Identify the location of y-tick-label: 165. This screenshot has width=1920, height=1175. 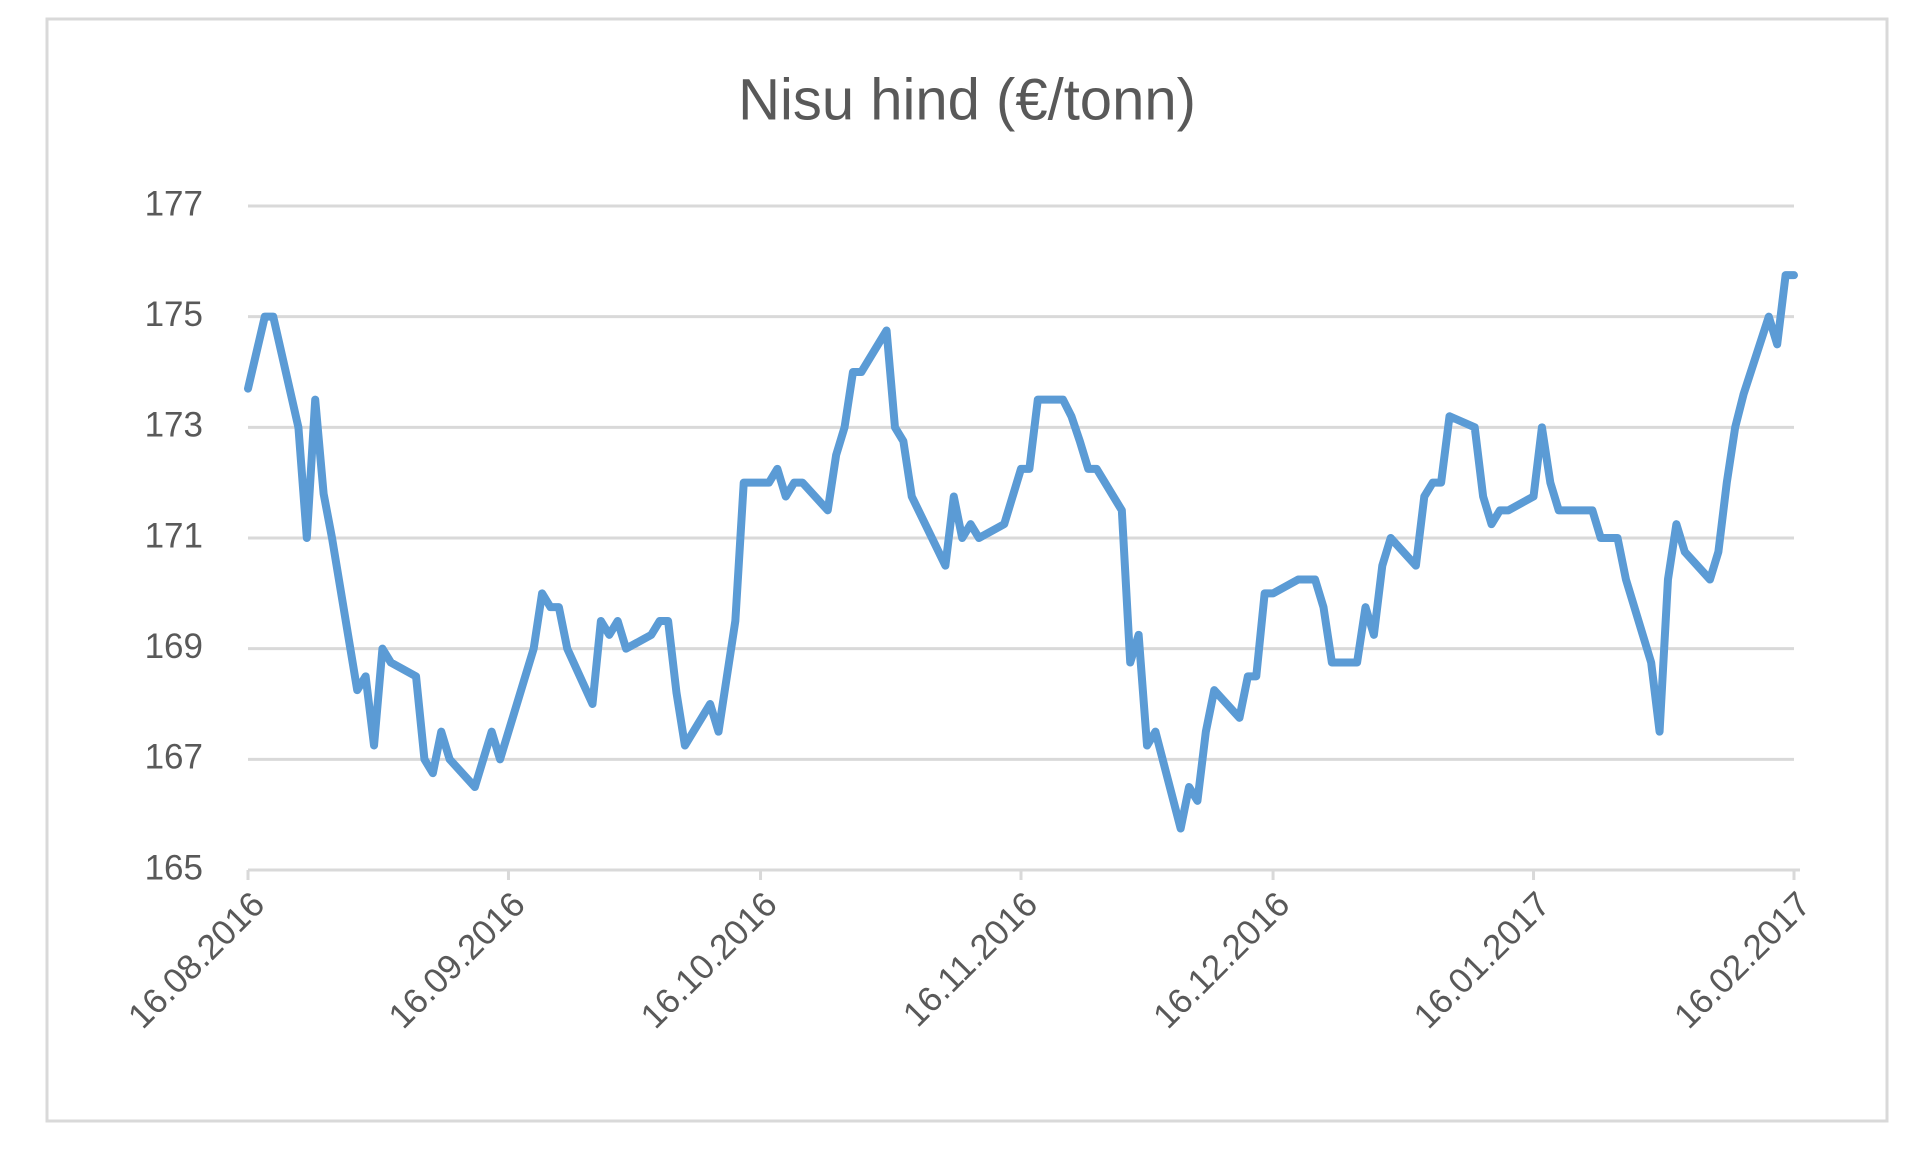
(174, 867).